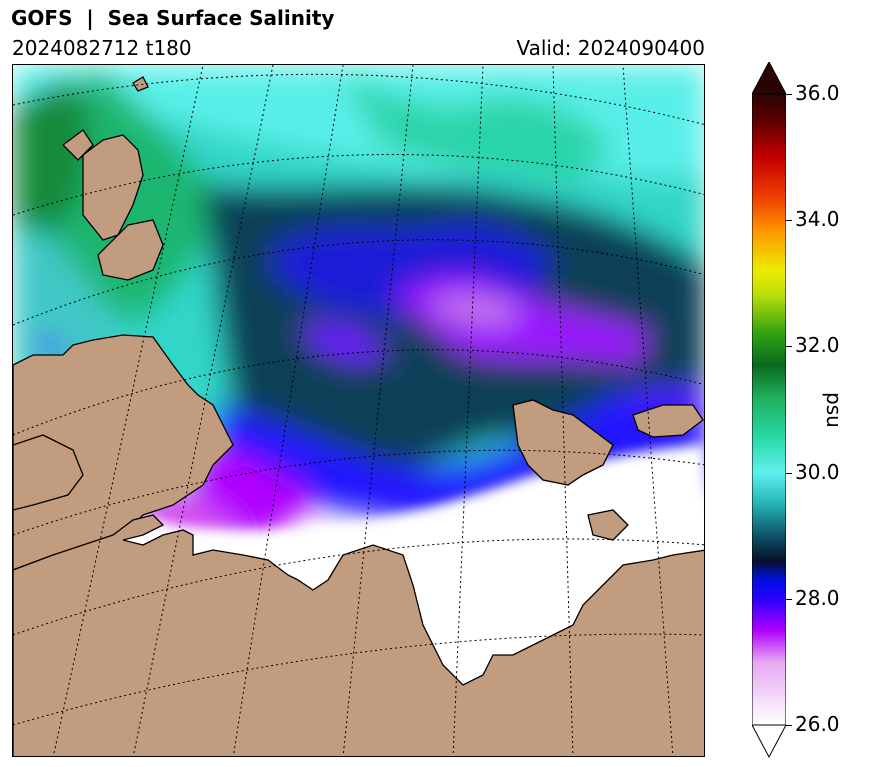  I want to click on valid-time-label: Valid: 2024090400, so click(610, 48).